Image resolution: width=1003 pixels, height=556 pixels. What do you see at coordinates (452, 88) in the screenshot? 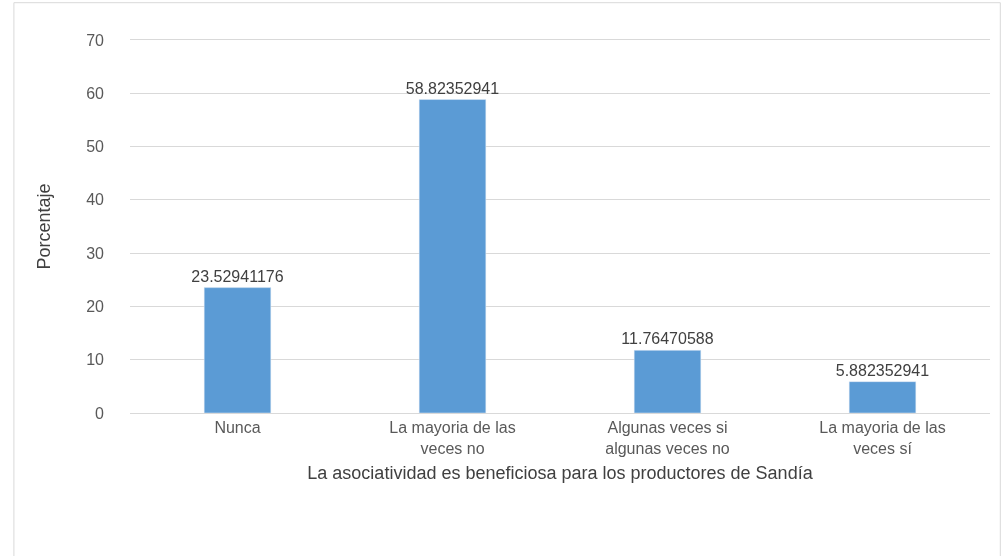
I see `data-label: 58.82352941` at bounding box center [452, 88].